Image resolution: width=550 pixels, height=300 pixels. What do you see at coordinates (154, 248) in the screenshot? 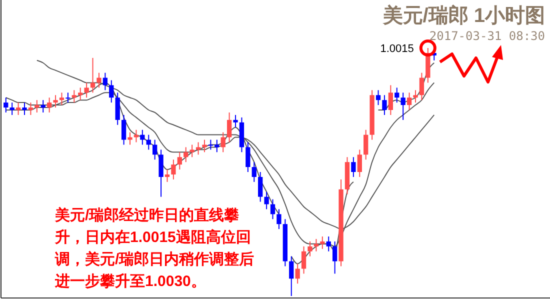
I see `annotation: 美元/瑞郎经过昨日的直线攀升，日内在1.0015遇阻高位回调，美元/瑞郎日内稍作调整后进一步攀升至1.0030。` at bounding box center [154, 248].